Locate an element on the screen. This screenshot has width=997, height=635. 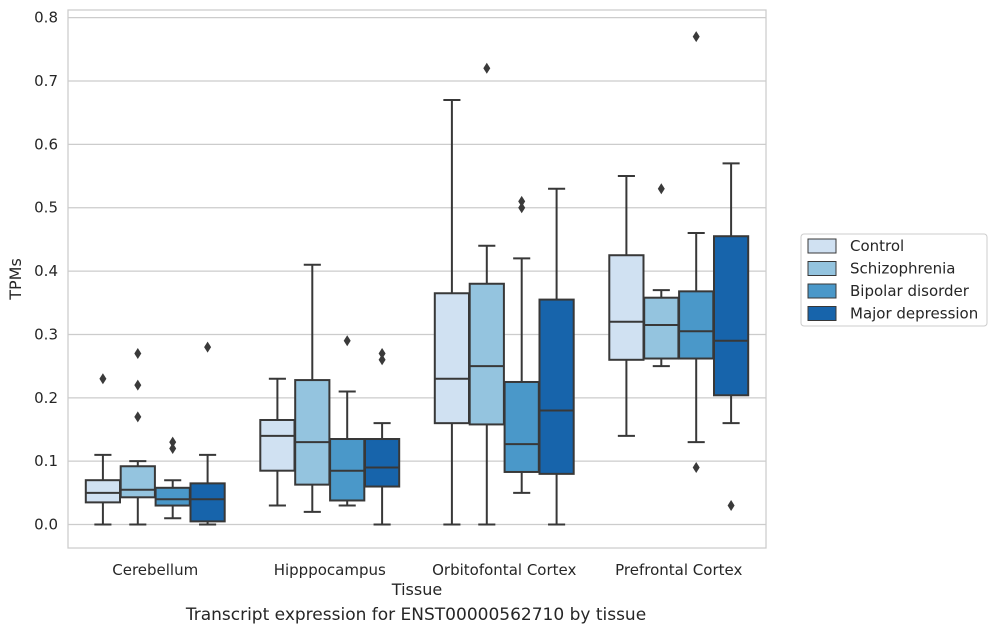
x-tick-label: Orbitofontal Cortex is located at coordinates (504, 570).